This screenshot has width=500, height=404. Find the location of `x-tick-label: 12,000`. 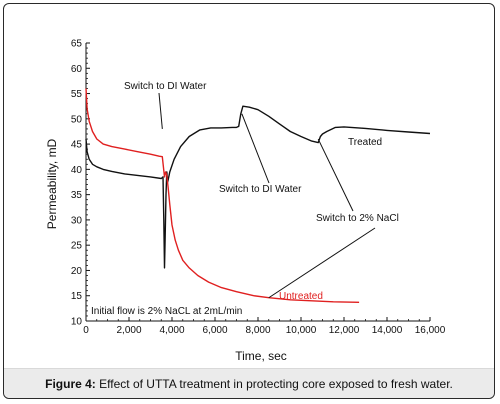

x-tick-label: 12,000 is located at coordinates (344, 330).